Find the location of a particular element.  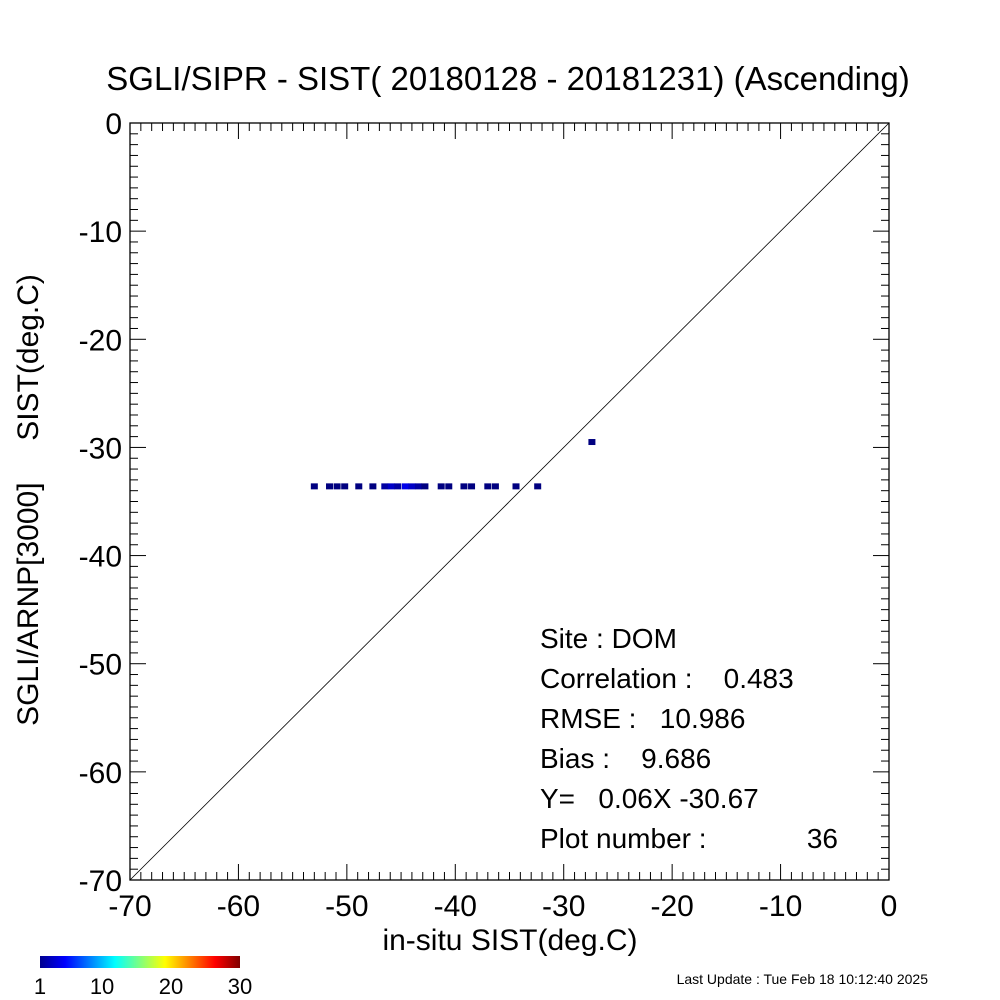

stat-plot-number: Plot number : is located at coordinates (623, 838).